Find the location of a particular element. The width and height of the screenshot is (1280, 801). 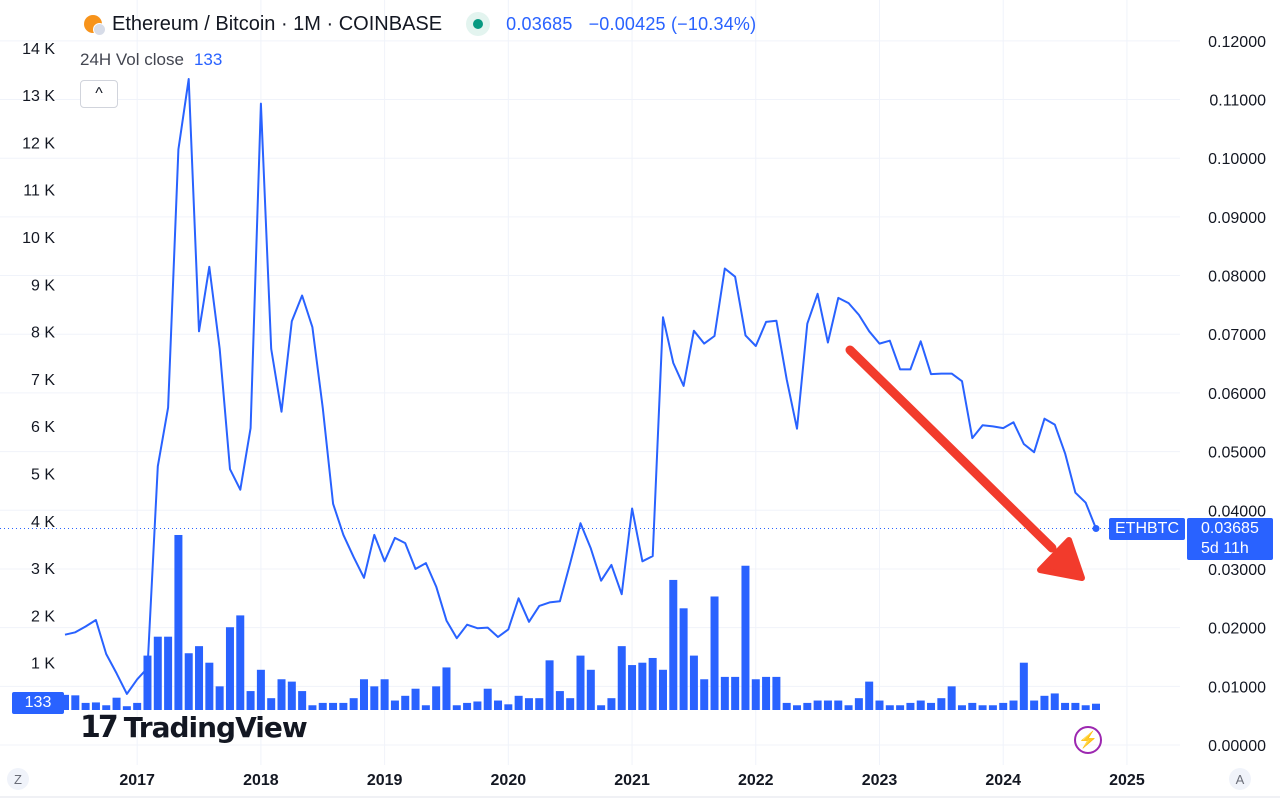

price-axis-label: 0.03000 is located at coordinates (1237, 570).